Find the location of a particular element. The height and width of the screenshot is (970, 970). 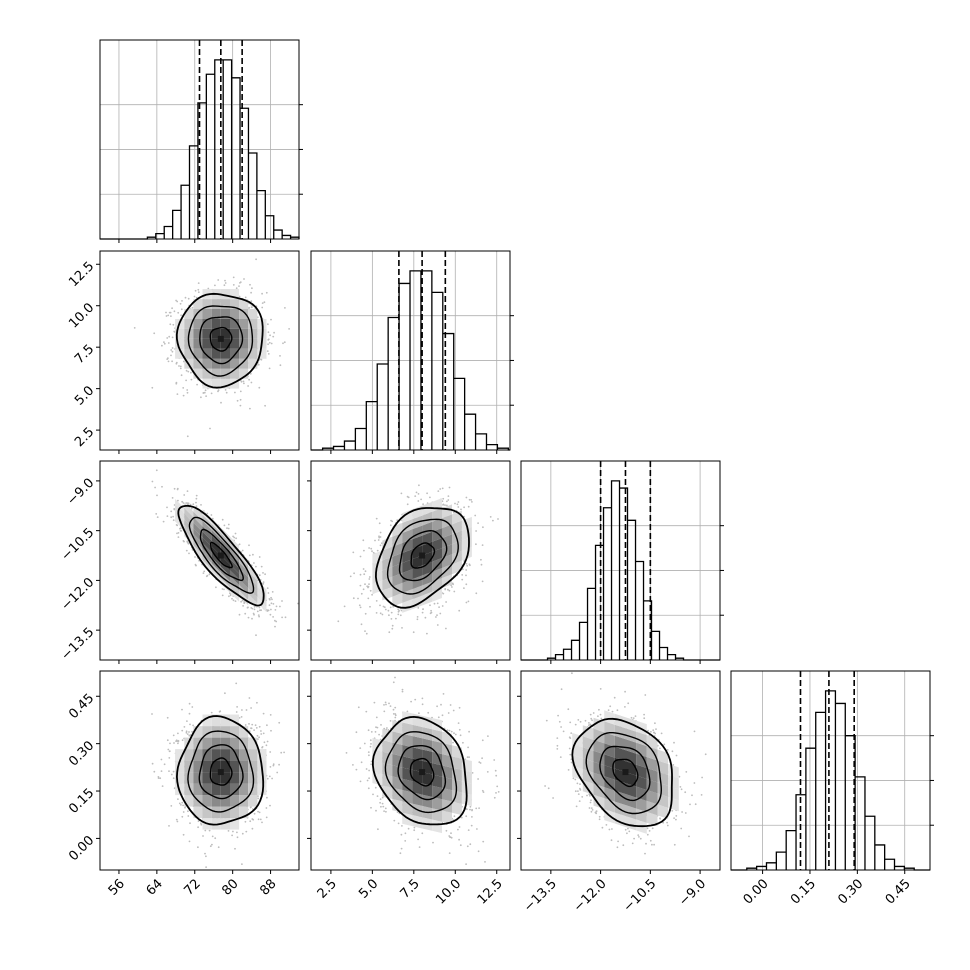

pair-content is located at coordinates (422, 768).